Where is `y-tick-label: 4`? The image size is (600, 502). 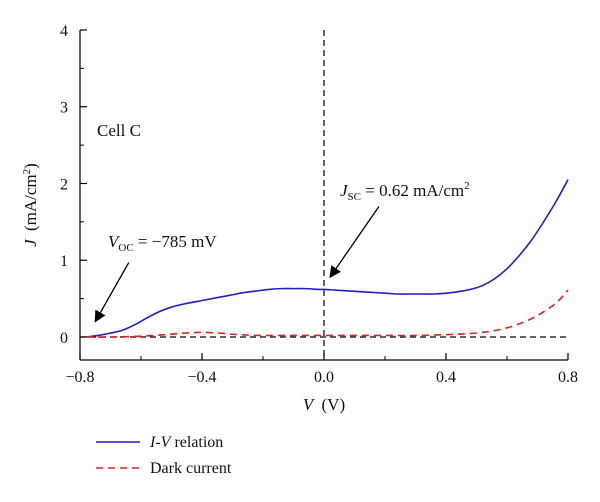
y-tick-label: 4 is located at coordinates (64, 31).